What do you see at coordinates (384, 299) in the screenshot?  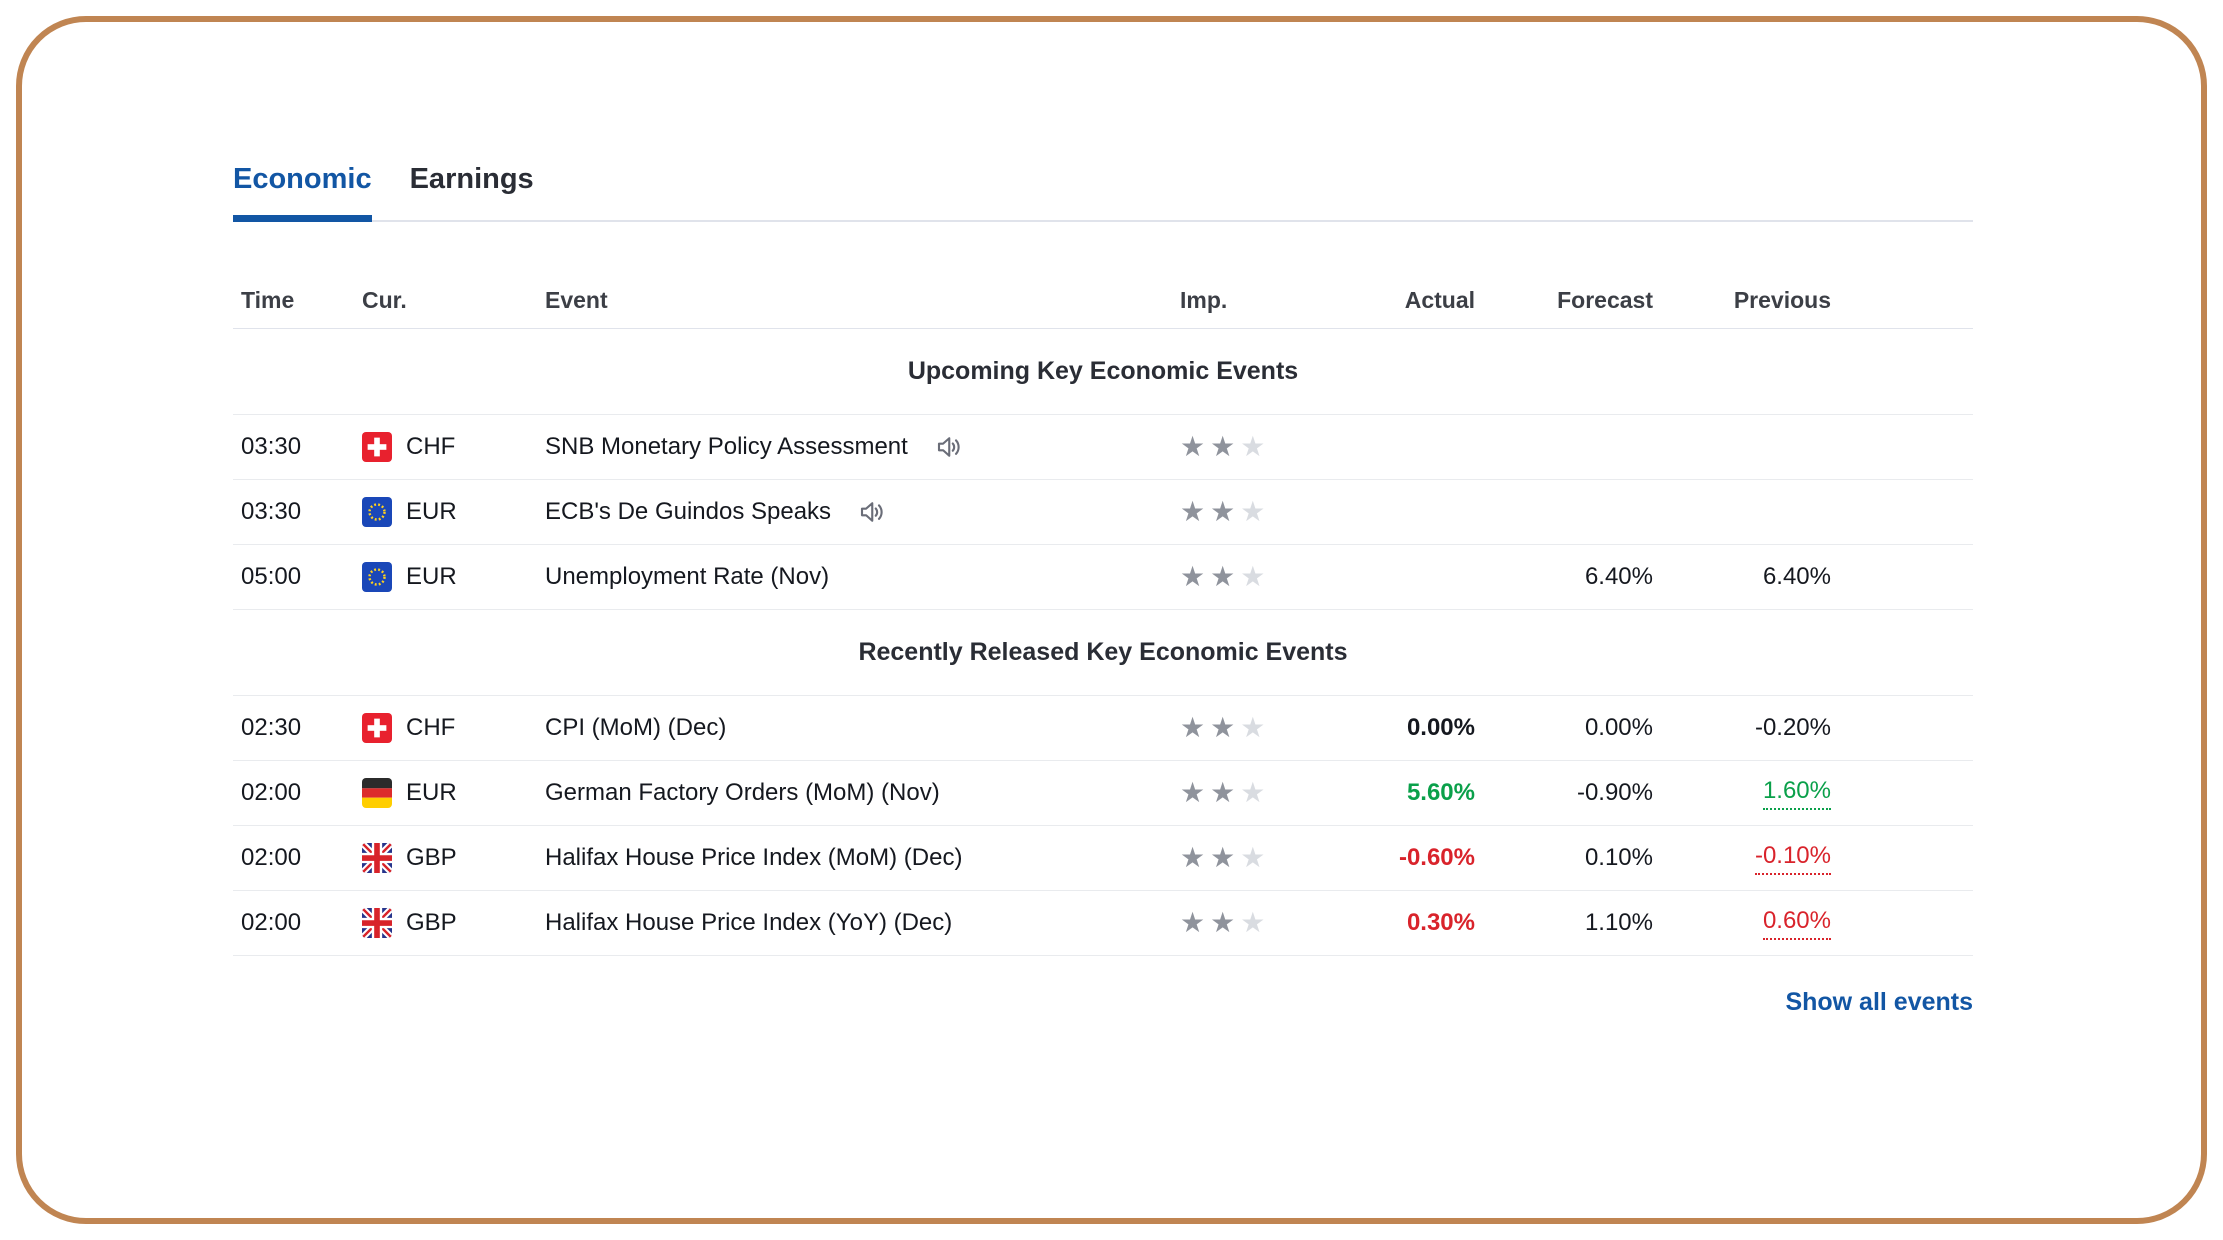 I see `column-header-cur: Cur.` at bounding box center [384, 299].